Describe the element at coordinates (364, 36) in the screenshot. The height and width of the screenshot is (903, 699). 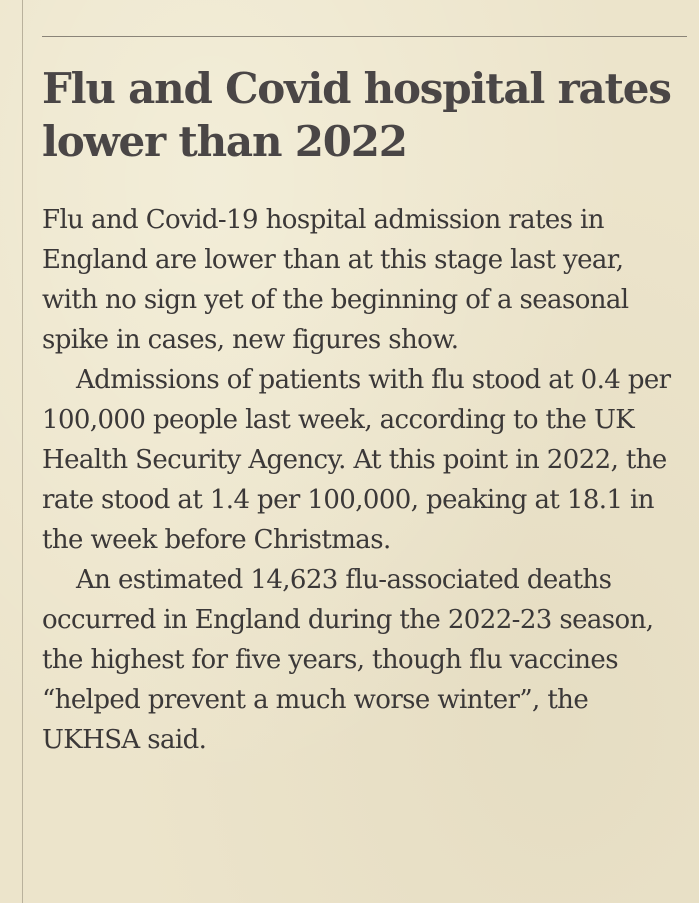
I see `top-divider` at that location.